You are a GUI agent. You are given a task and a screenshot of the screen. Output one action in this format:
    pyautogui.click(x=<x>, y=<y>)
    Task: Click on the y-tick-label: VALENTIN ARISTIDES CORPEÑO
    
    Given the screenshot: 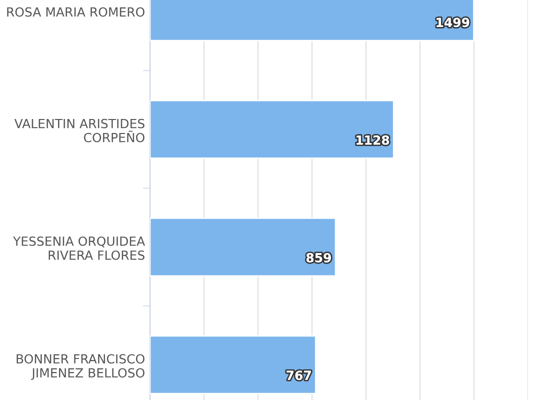 What is the action you would take?
    pyautogui.click(x=79, y=130)
    